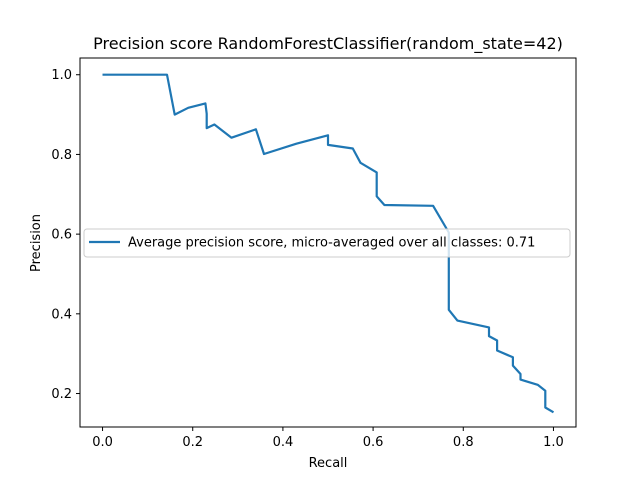 The height and width of the screenshot is (480, 640). I want to click on y-tick-label: 0.2, so click(61, 394).